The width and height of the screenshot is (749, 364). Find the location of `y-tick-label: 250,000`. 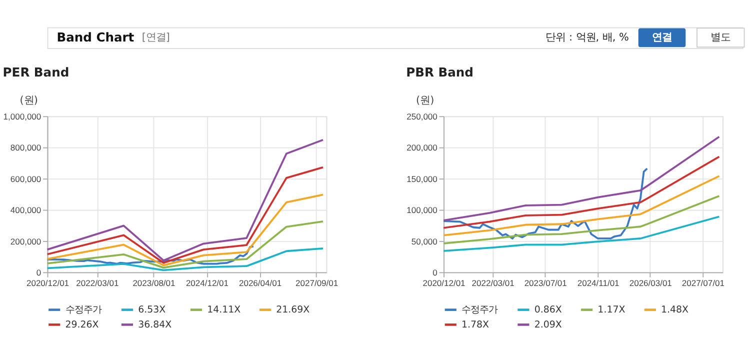

y-tick-label: 250,000 is located at coordinates (422, 116).